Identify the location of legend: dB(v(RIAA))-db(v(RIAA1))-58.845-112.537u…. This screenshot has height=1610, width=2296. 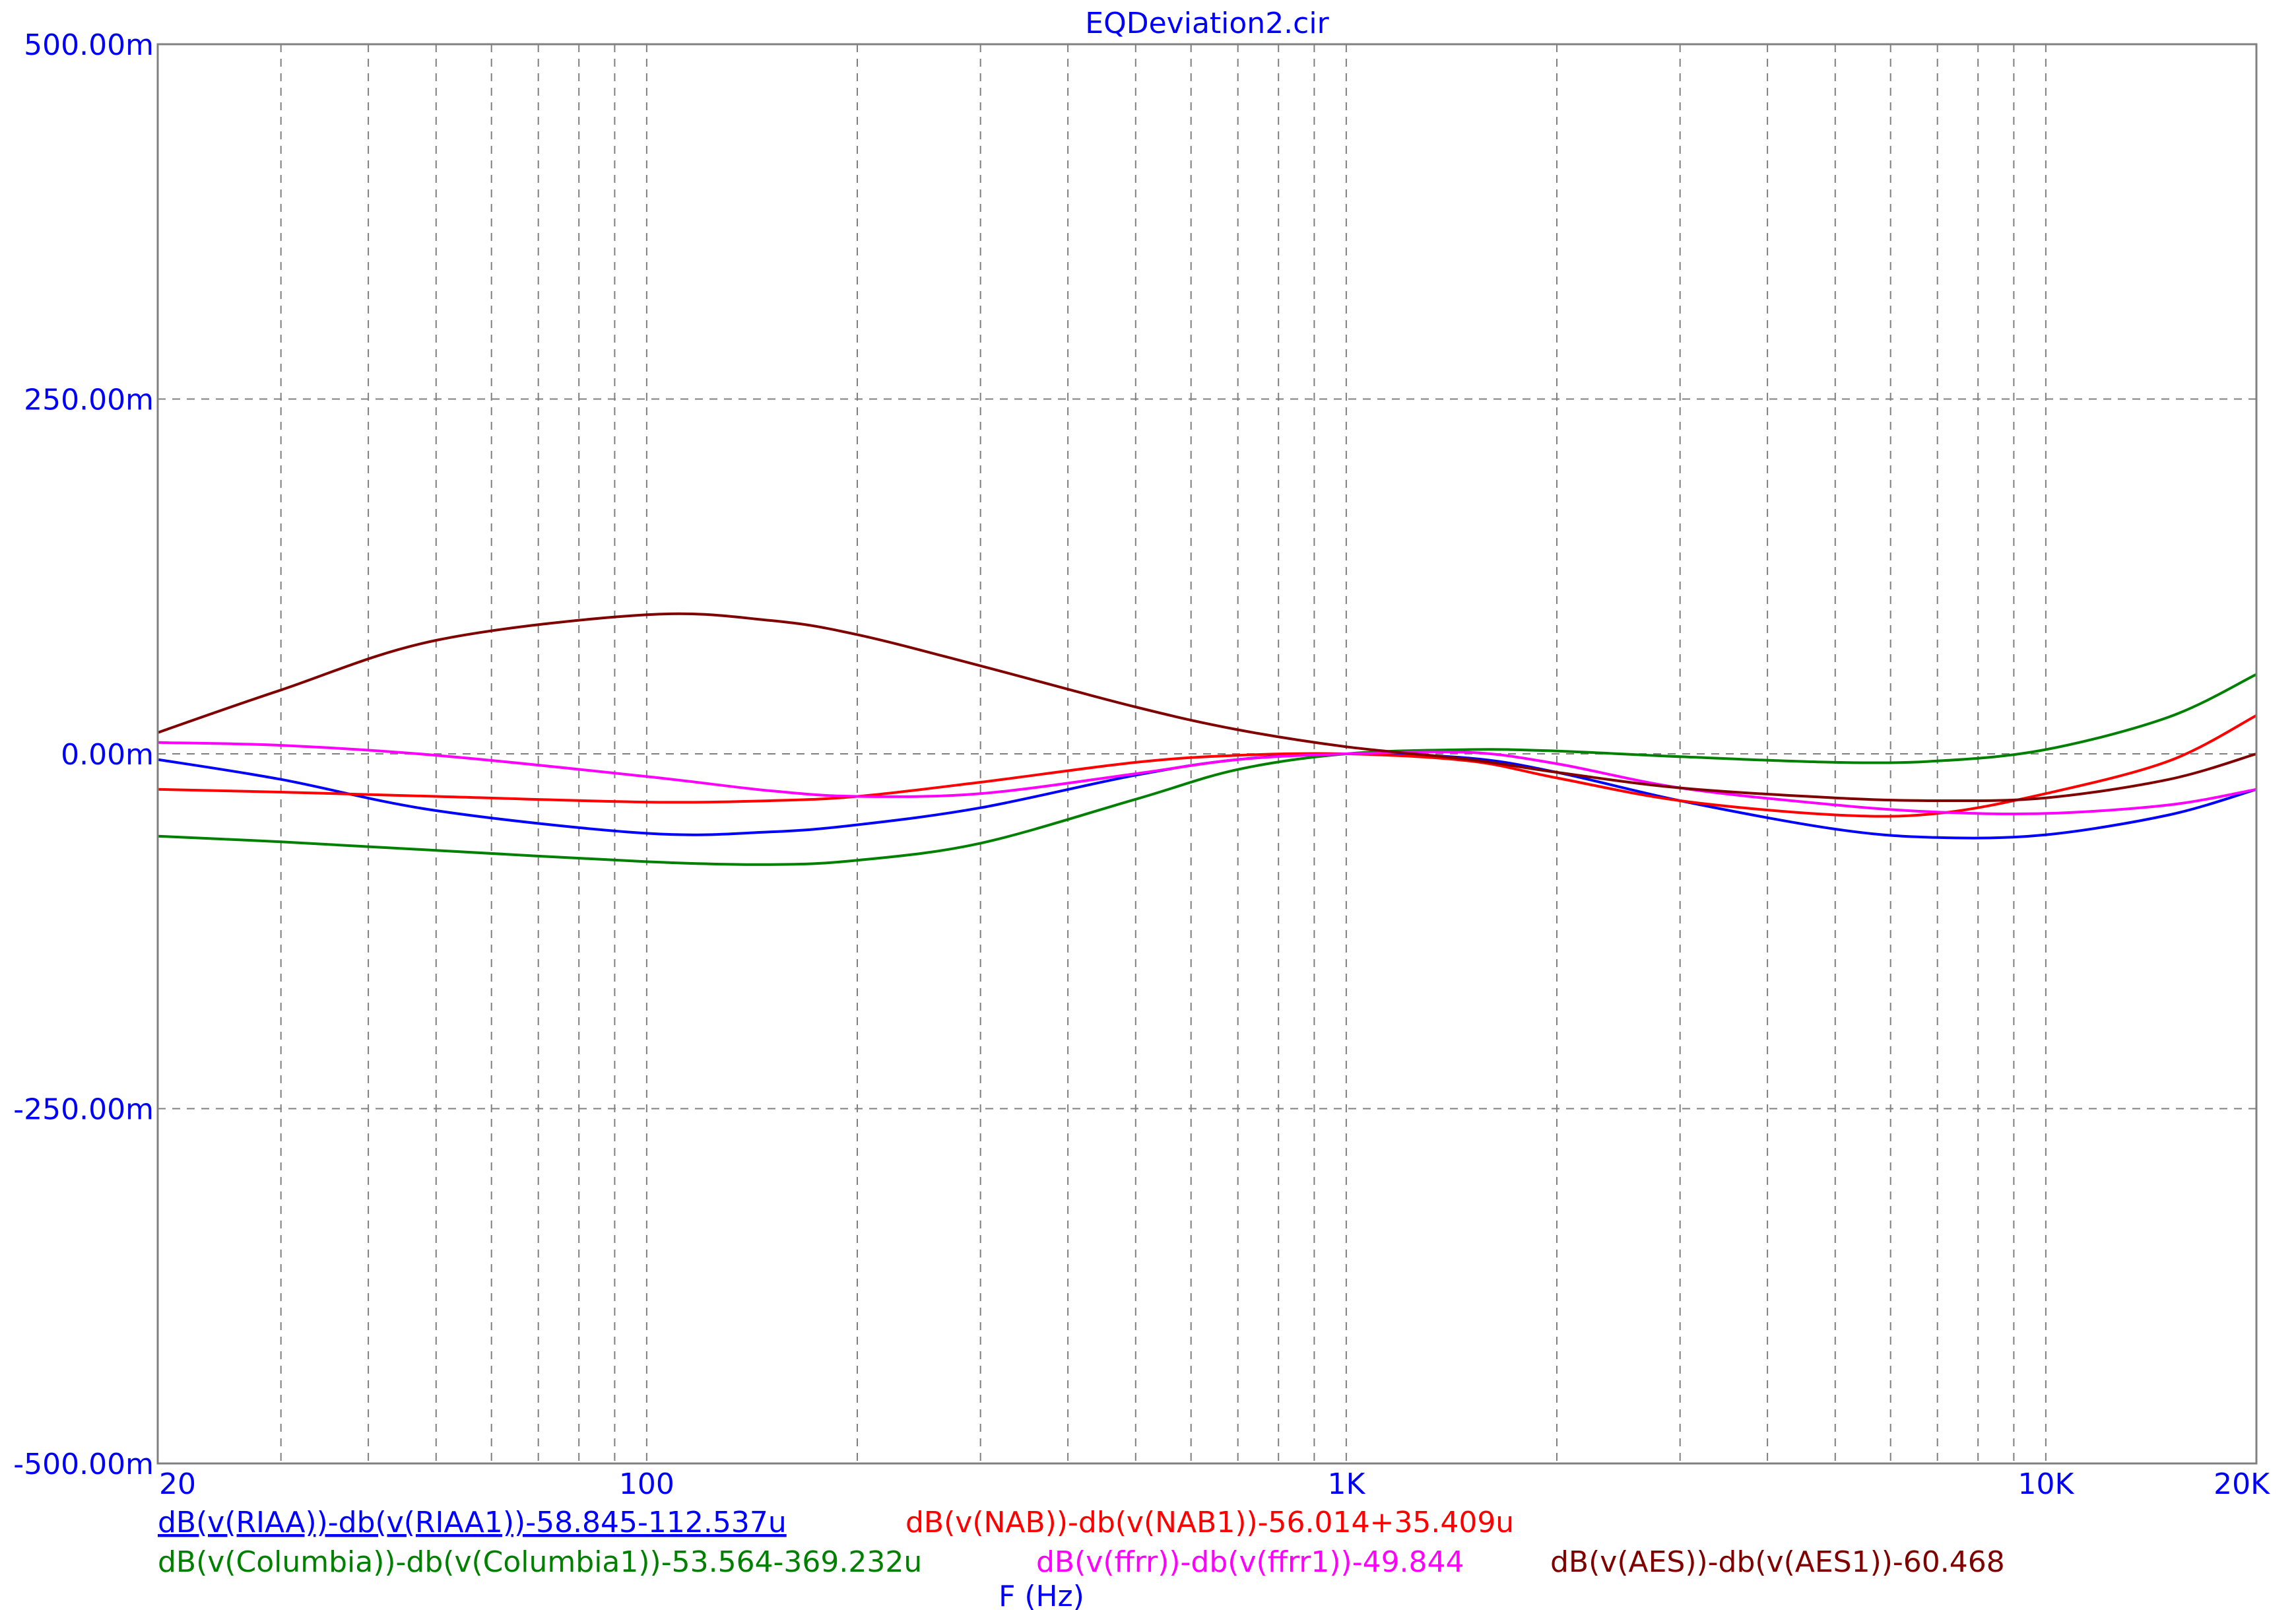
(1081, 1543).